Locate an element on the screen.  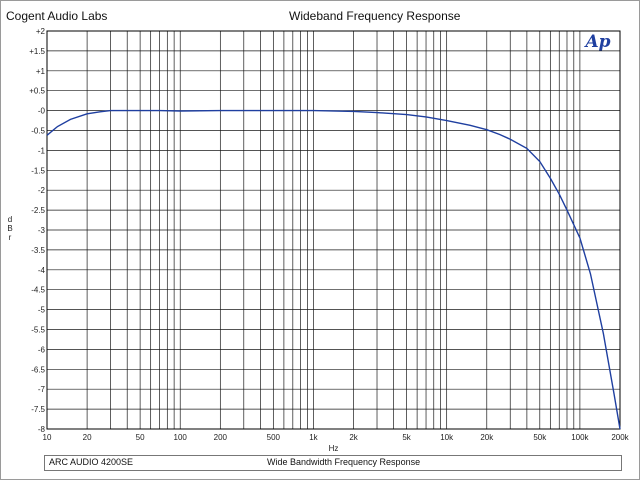
x-tick-label: 50k is located at coordinates (540, 437).